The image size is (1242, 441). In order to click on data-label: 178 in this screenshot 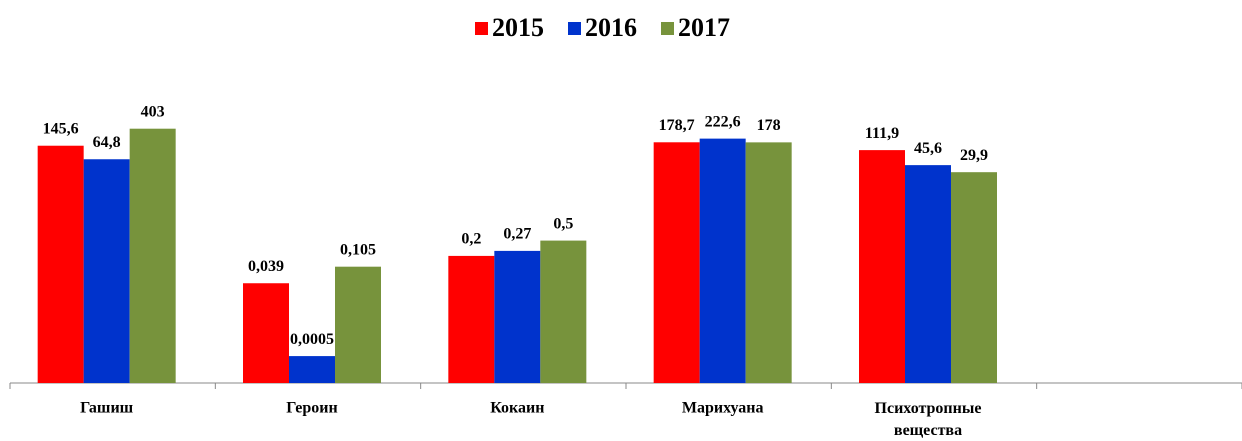, I will do `click(769, 125)`.